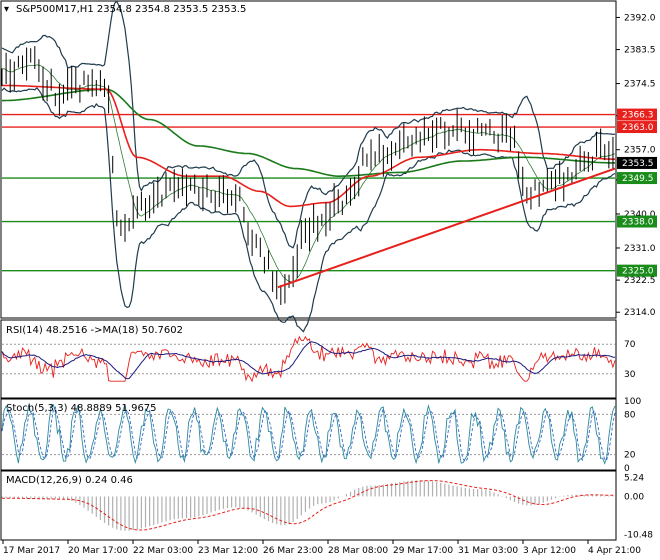 This screenshot has height=560, width=660. Describe the element at coordinates (640, 313) in the screenshot. I see `price-tick-label: 2314.0` at that location.